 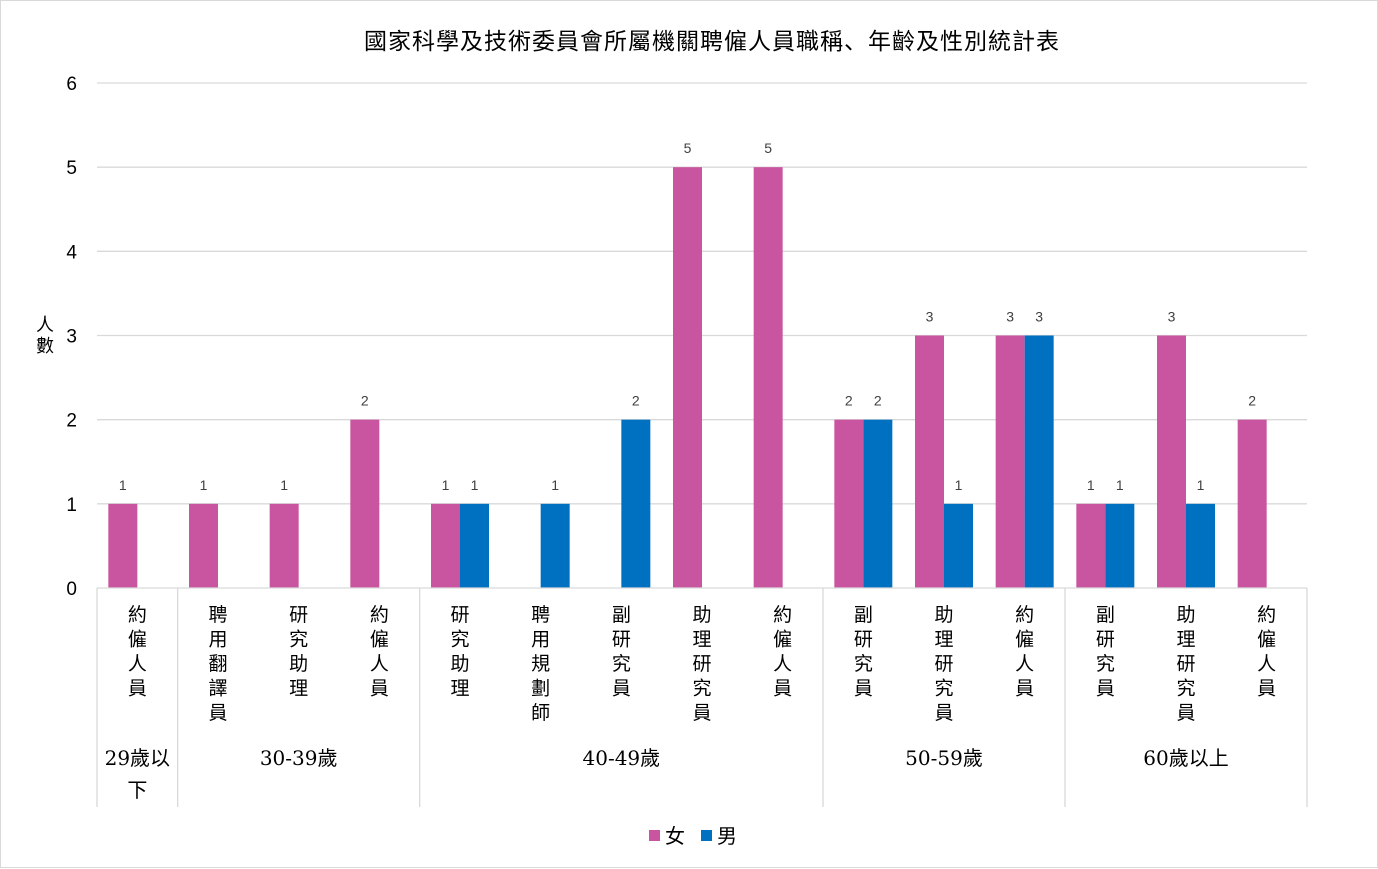 What do you see at coordinates (45, 346) in the screenshot?
I see `y-axis-label-char: 數` at bounding box center [45, 346].